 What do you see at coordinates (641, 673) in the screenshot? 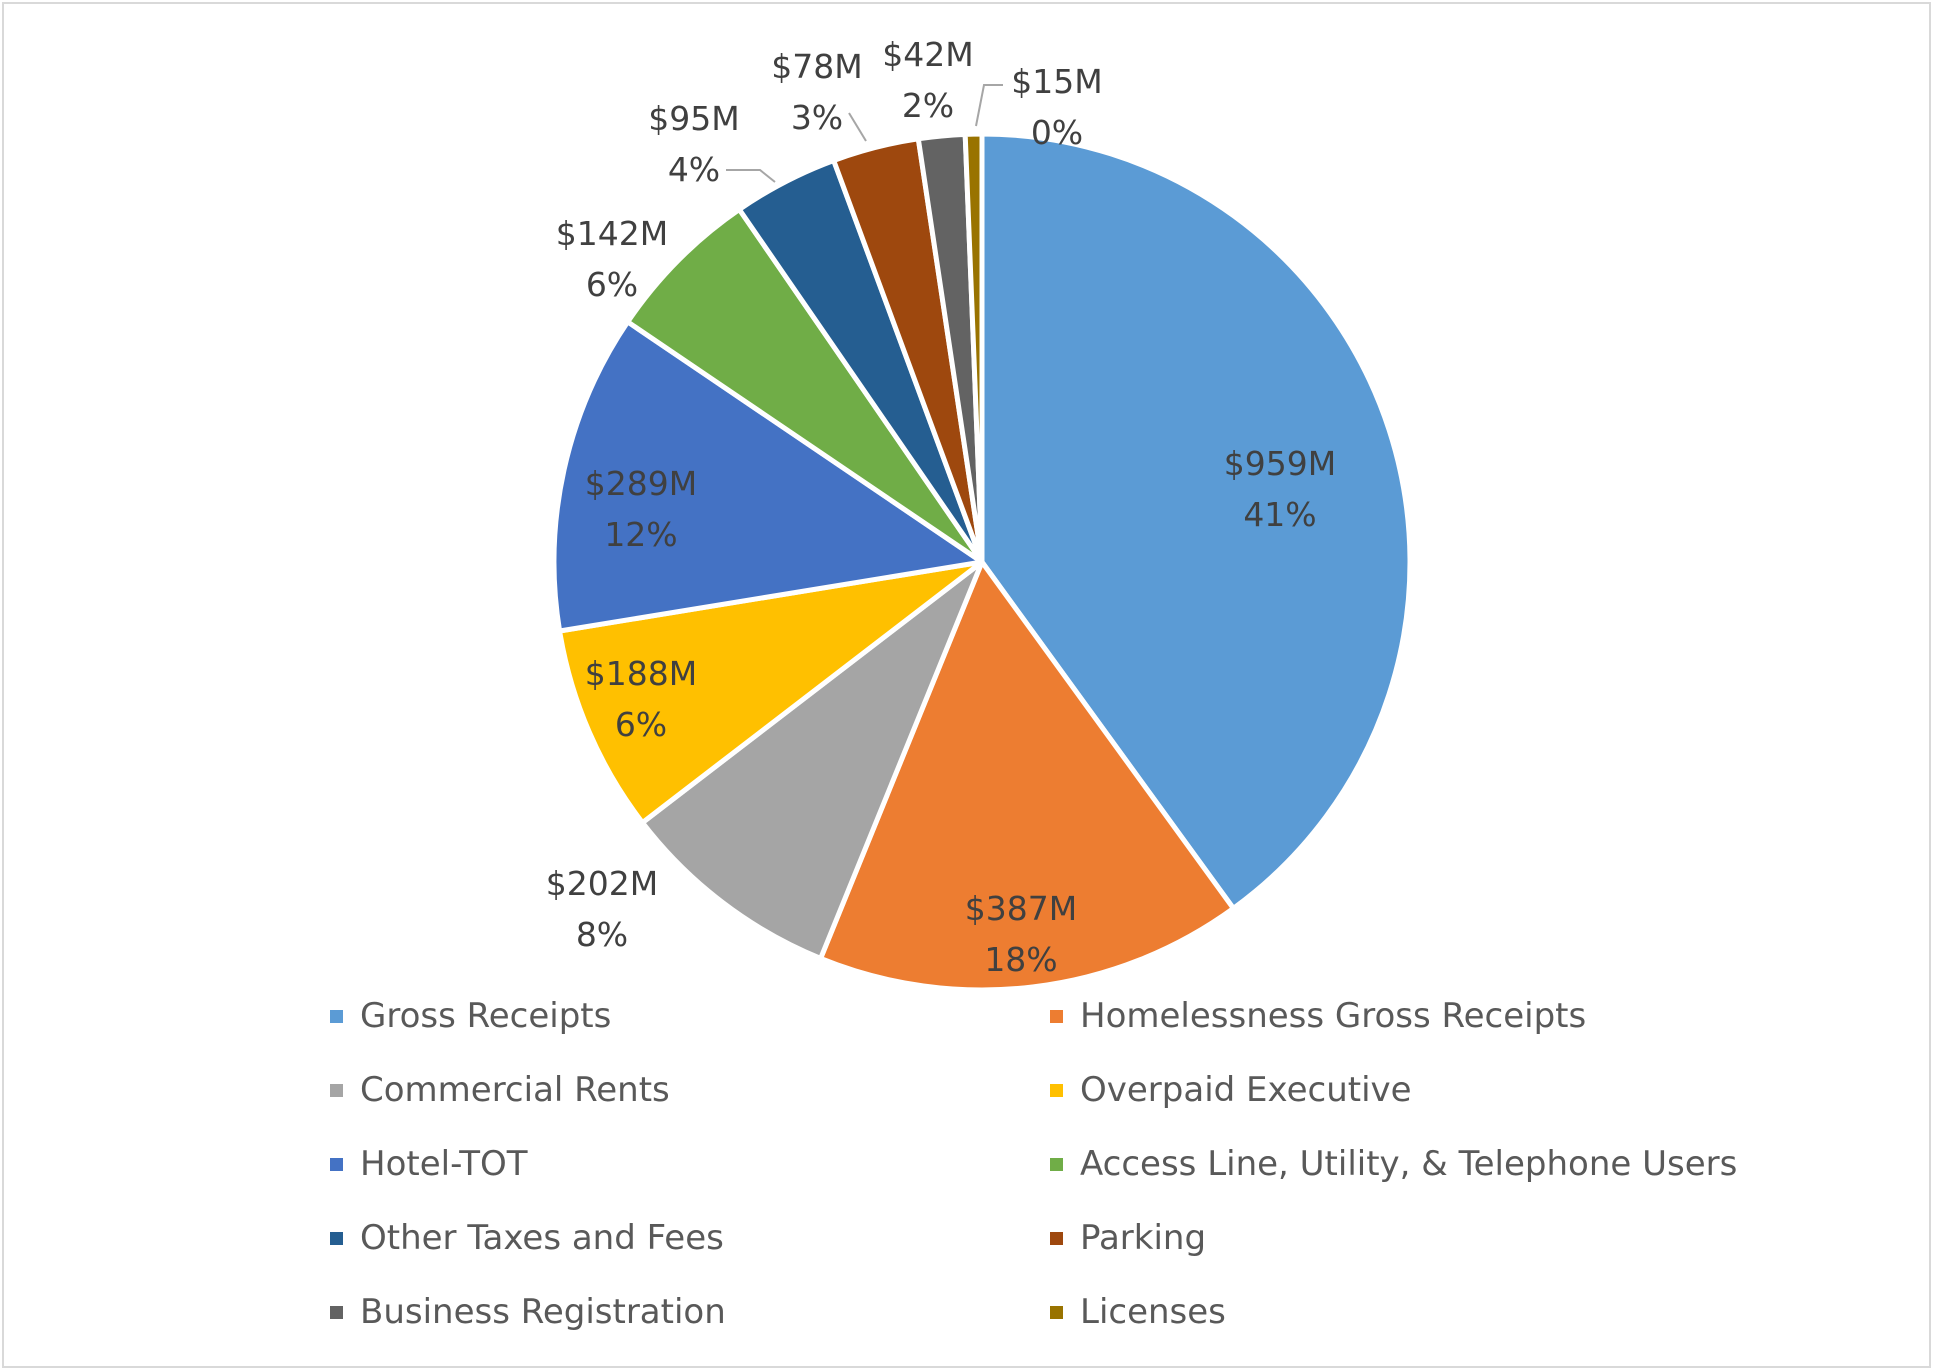
I see `data-label-value-overpaid-executive: $188M` at bounding box center [641, 673].